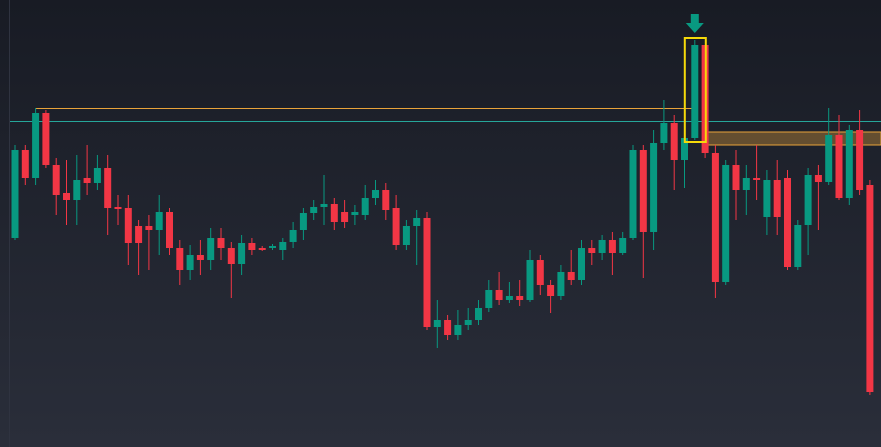 This screenshot has width=881, height=447. What do you see at coordinates (694, 23) in the screenshot?
I see `signal-arrow` at bounding box center [694, 23].